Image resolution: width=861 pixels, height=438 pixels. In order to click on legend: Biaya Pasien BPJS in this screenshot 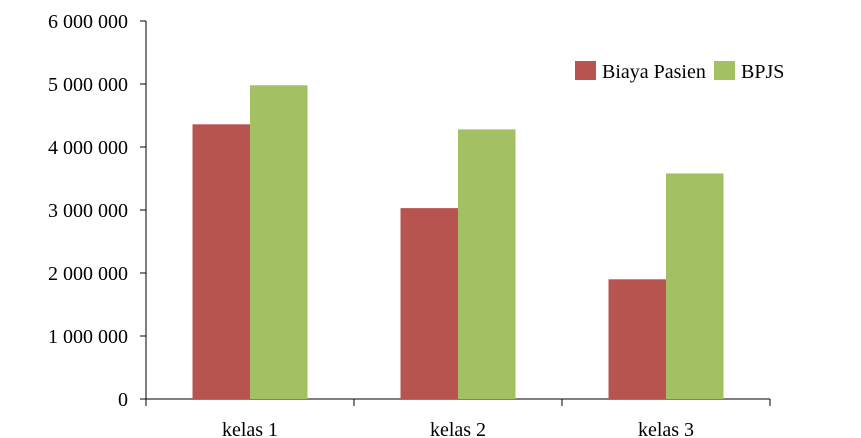, I will do `click(679, 72)`.